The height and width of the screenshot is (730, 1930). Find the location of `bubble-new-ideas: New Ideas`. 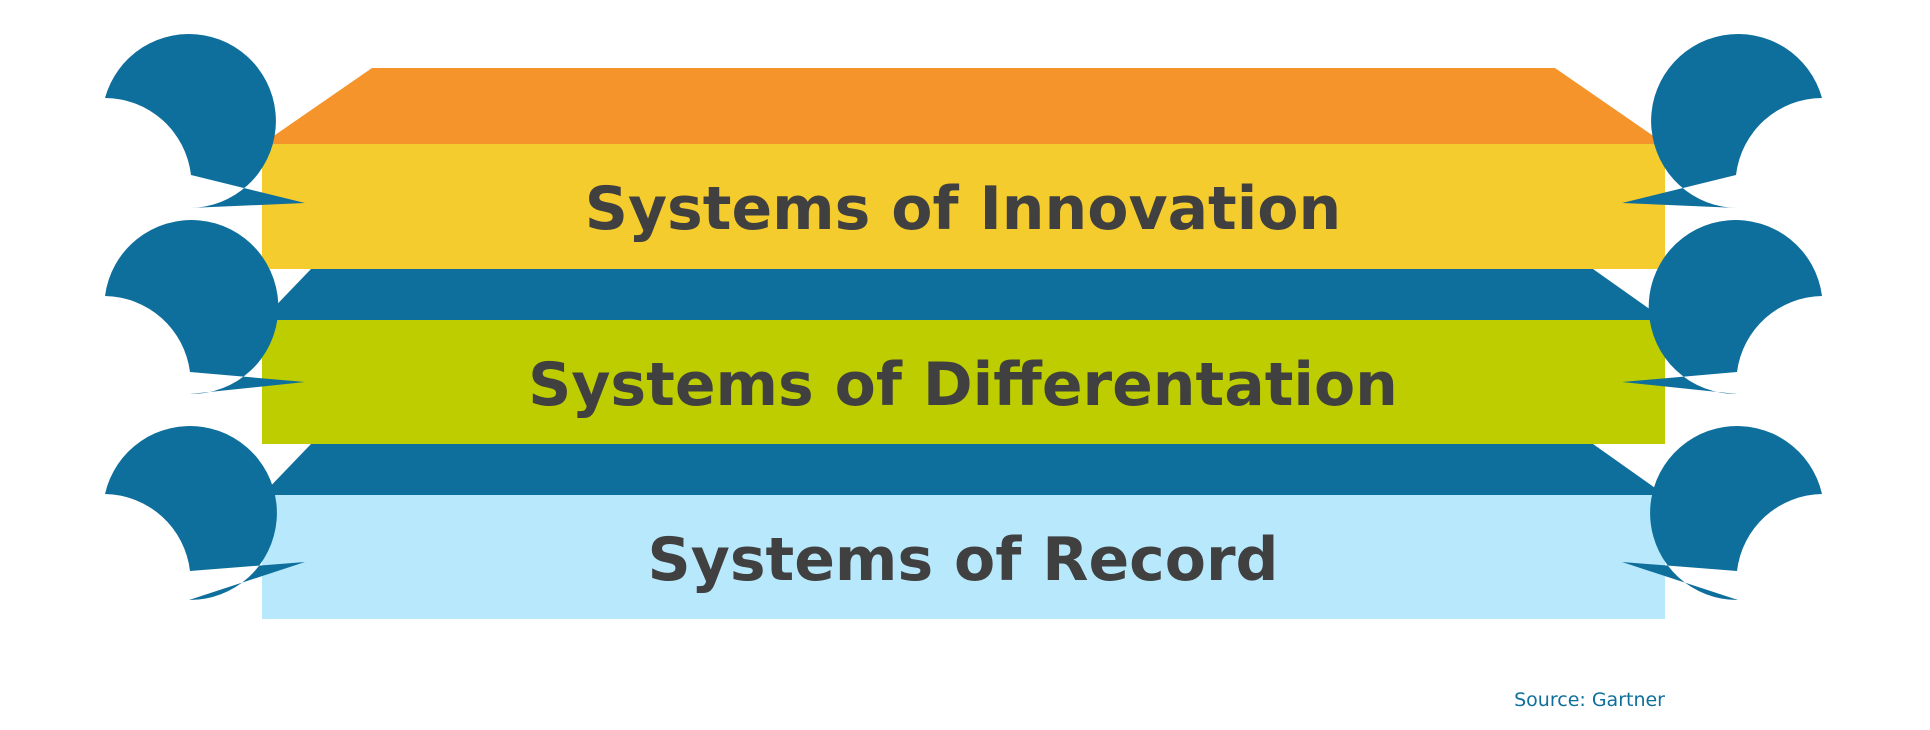

bubble-new-ideas: New Ideas is located at coordinates (190, 121).